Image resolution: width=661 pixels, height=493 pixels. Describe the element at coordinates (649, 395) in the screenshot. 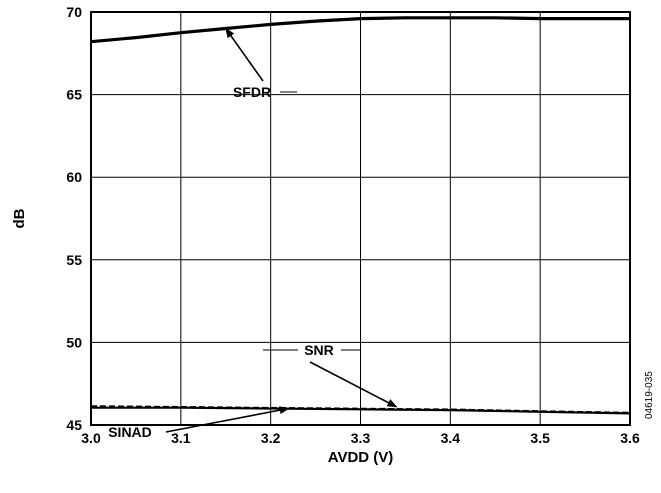

I see `figure-id: 04619-035` at that location.